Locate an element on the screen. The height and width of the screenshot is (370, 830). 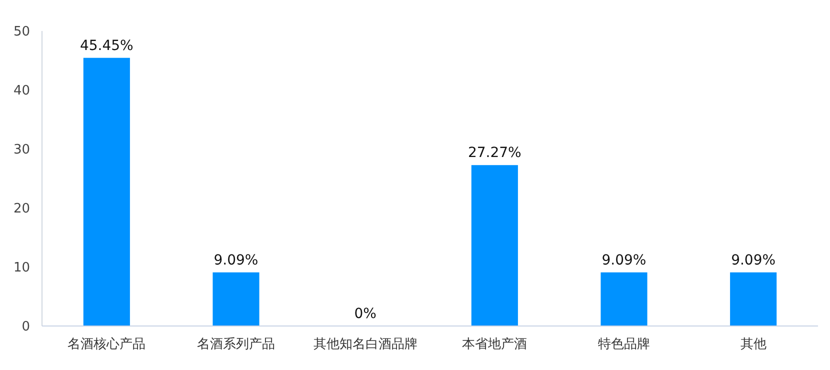
y-tick-label: 30 is located at coordinates (21, 150).